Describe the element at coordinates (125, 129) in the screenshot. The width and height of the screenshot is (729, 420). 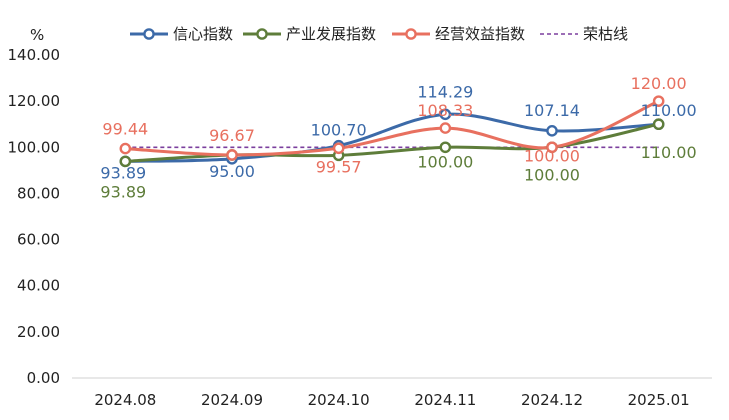
I see `data-label-2: 99.44` at that location.